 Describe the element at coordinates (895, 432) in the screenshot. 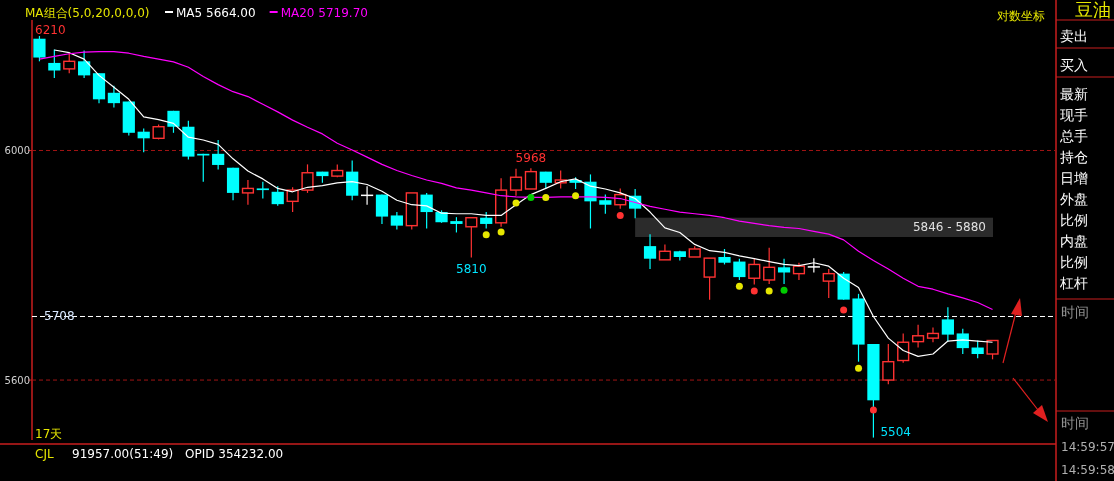

I see `annotation: 5504` at that location.